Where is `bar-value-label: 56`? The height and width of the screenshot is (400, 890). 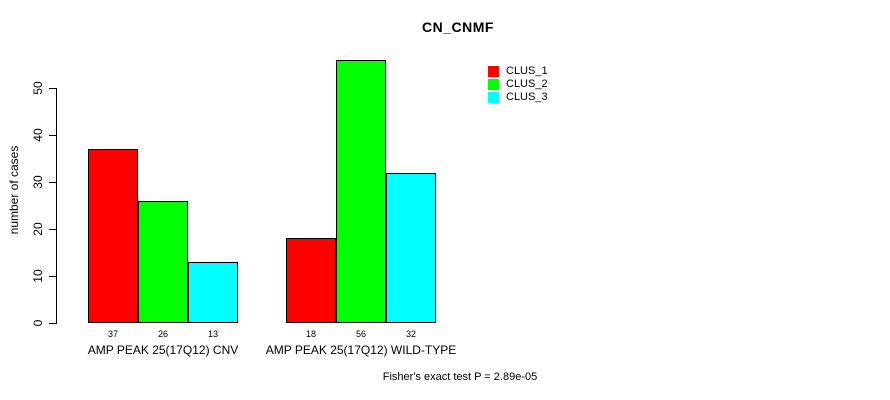 bar-value-label: 56 is located at coordinates (360, 334).